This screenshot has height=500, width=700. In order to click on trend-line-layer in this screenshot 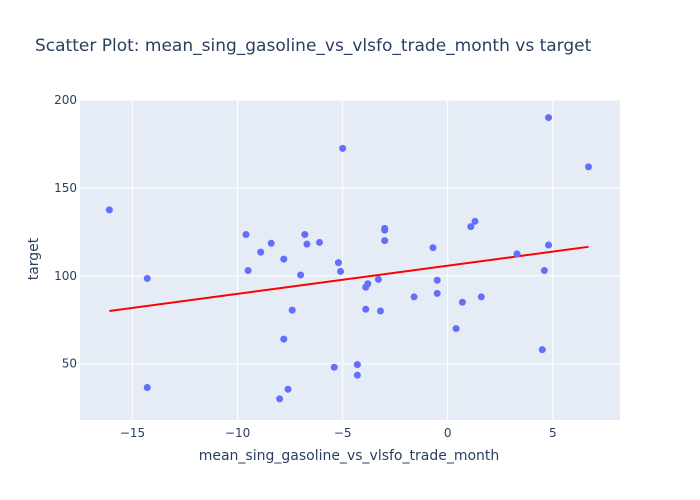, I will do `click(349, 278)`.